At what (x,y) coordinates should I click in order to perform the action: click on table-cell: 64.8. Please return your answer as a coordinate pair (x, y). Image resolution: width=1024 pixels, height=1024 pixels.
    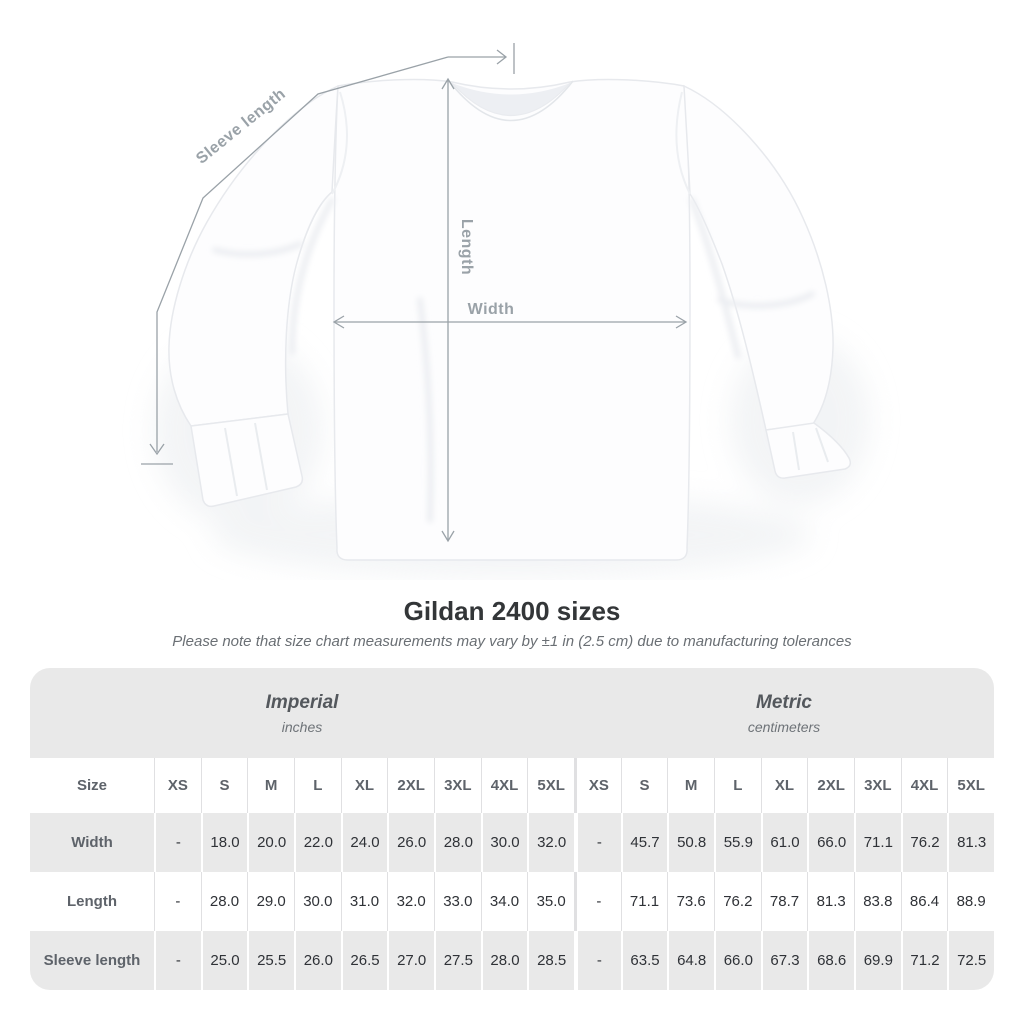
    Looking at the image, I should click on (690, 960).